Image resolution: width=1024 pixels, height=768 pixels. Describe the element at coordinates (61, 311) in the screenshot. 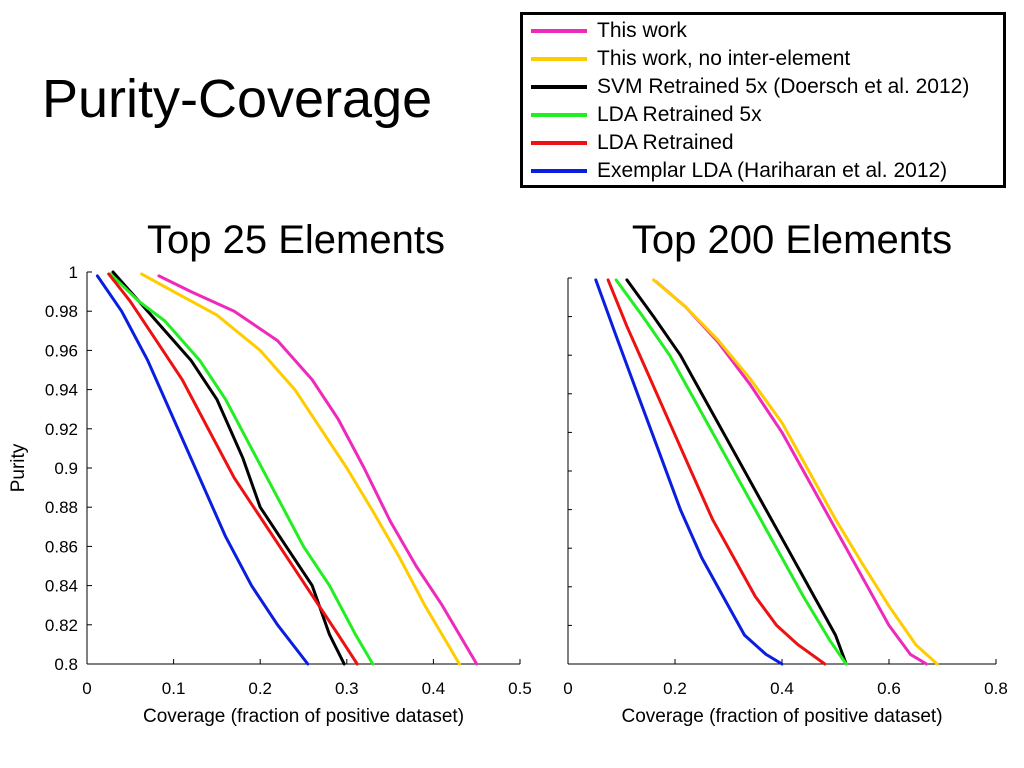

I see `y-tick-label: 0.98` at that location.